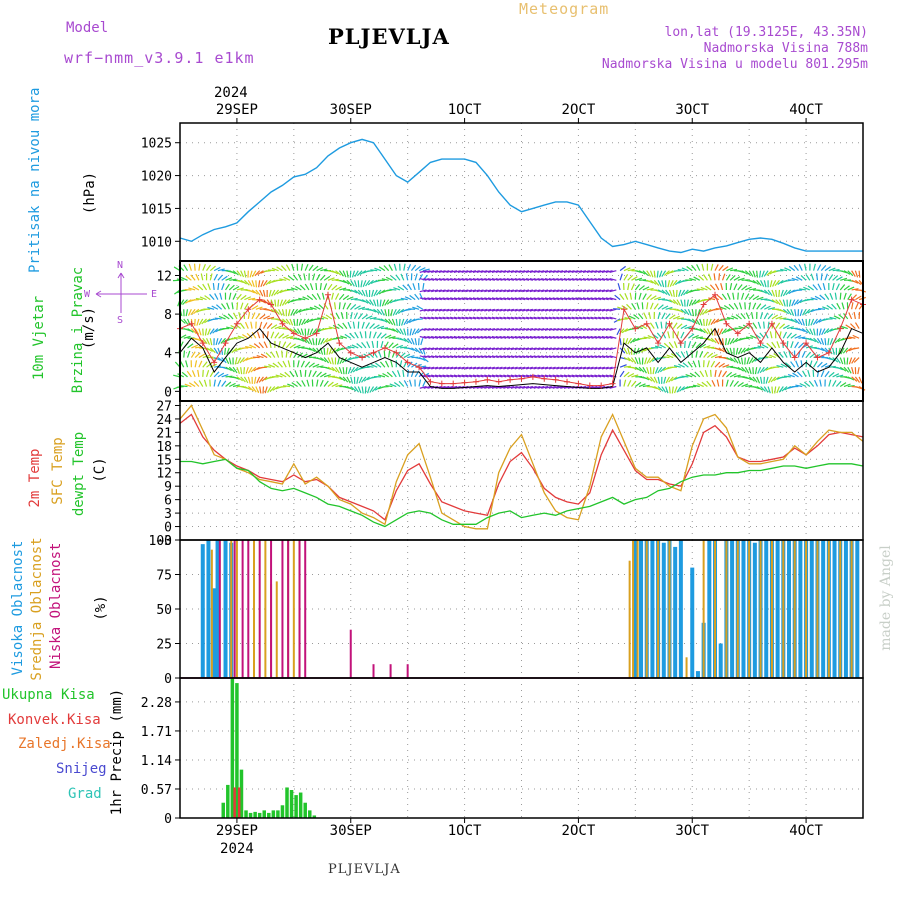  I want to click on compass-w: W, so click(87, 294).